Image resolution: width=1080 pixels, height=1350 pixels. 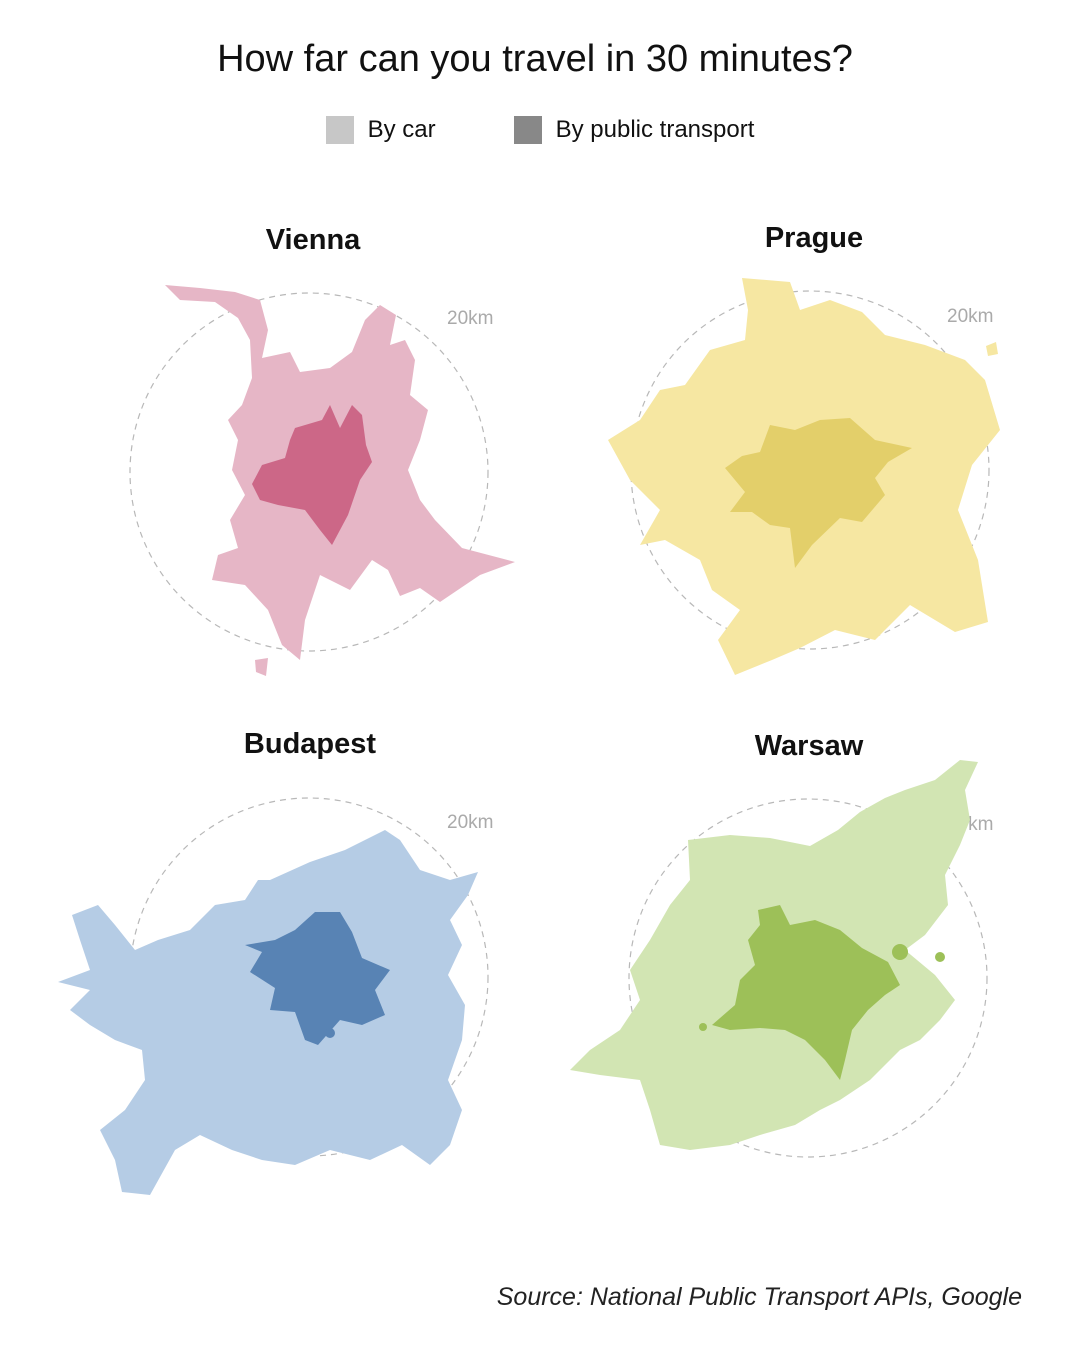 I want to click on legend-swatch-public-transport, so click(x=527, y=130).